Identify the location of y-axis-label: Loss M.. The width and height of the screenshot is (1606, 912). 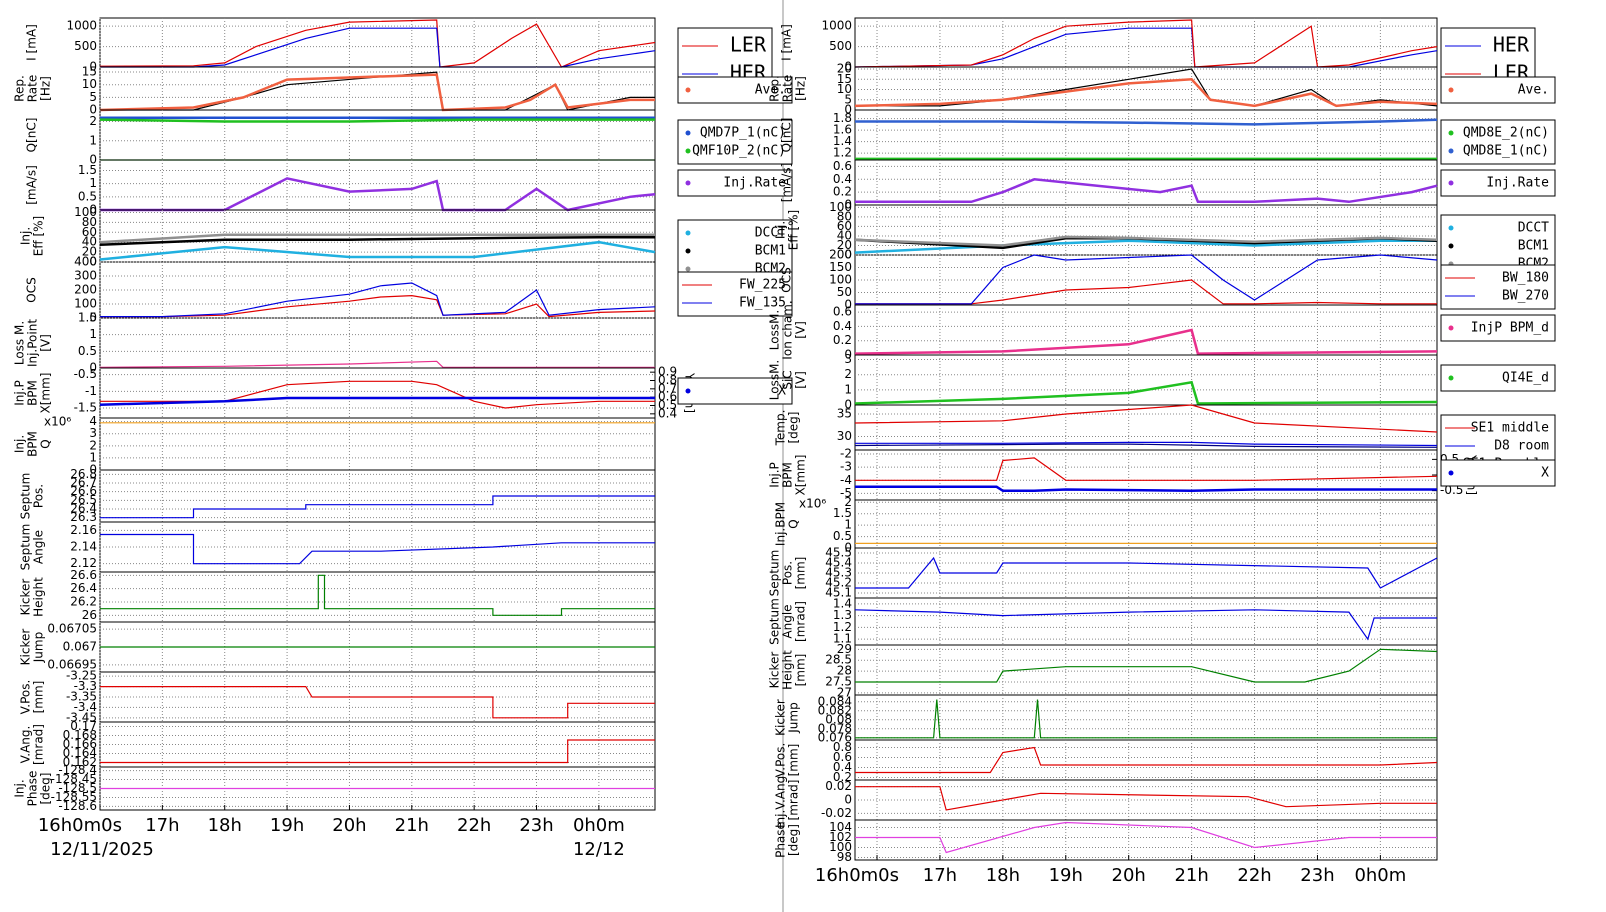
(20, 343).